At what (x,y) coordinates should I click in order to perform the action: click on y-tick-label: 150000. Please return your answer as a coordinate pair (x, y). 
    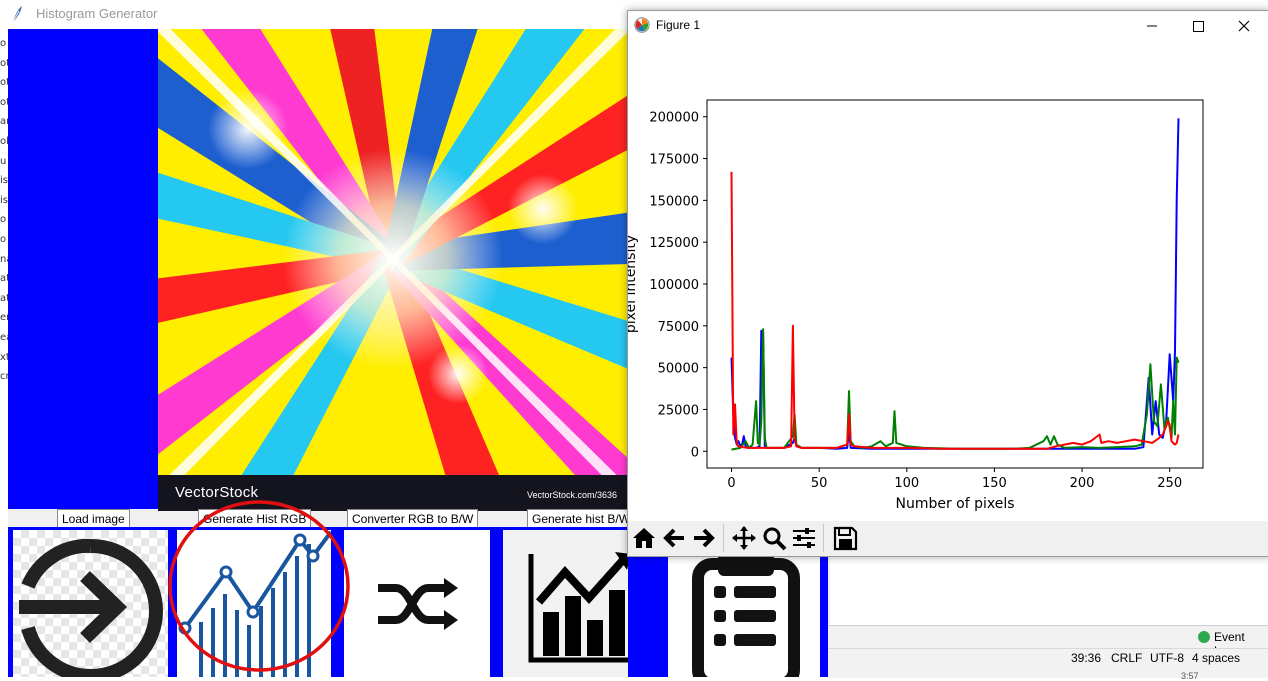
    Looking at the image, I should click on (674, 201).